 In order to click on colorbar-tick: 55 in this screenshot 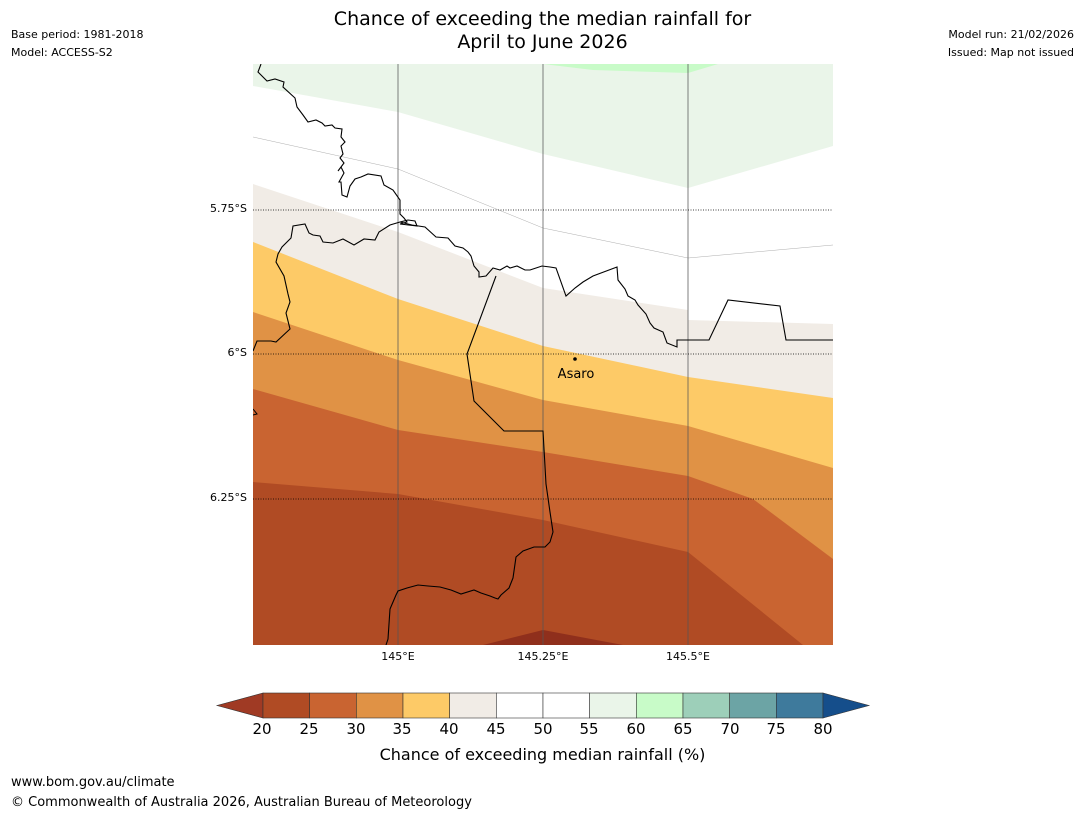, I will do `click(589, 729)`.